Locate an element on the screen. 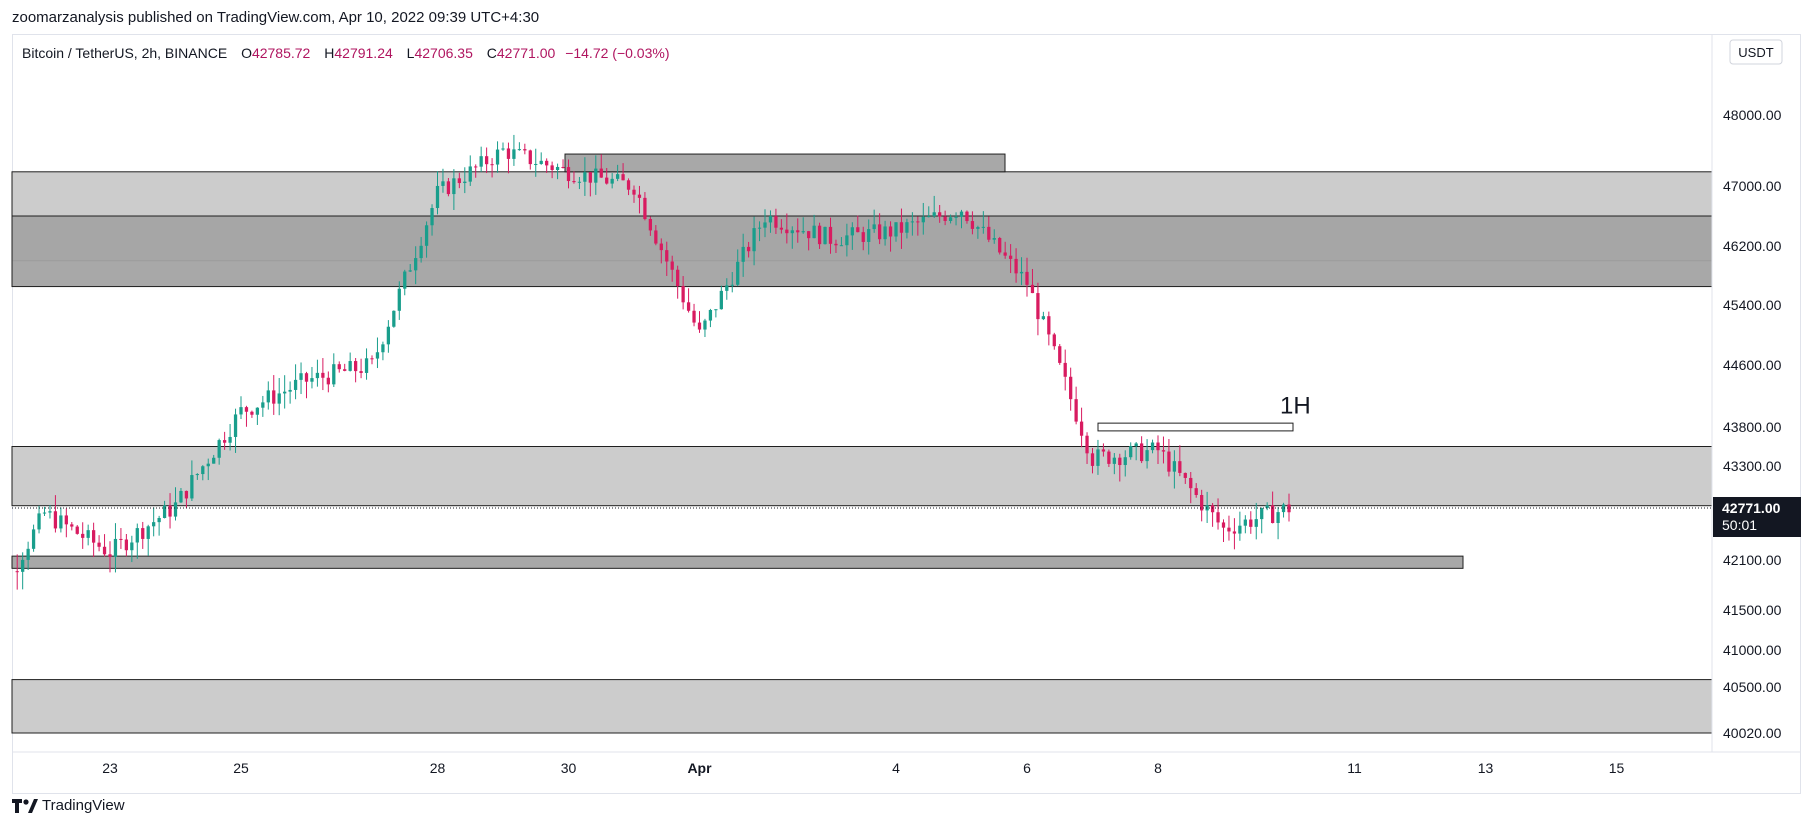 This screenshot has height=829, width=1813. annotation-text: 1H is located at coordinates (1295, 405).